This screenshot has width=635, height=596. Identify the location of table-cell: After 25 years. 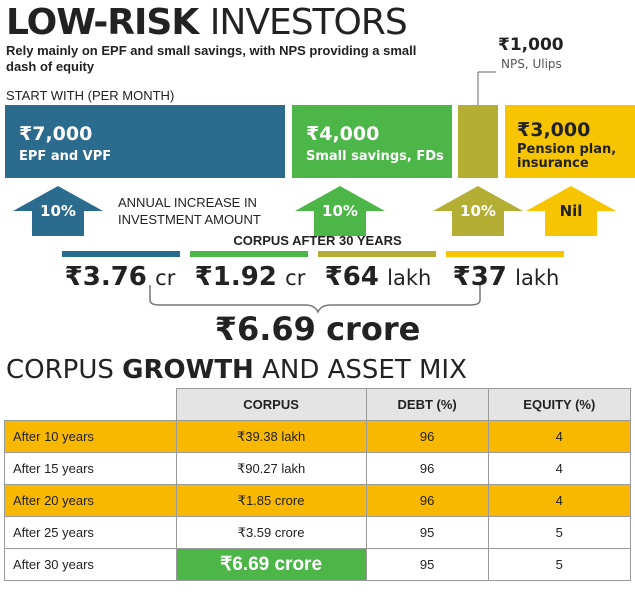
(90, 532).